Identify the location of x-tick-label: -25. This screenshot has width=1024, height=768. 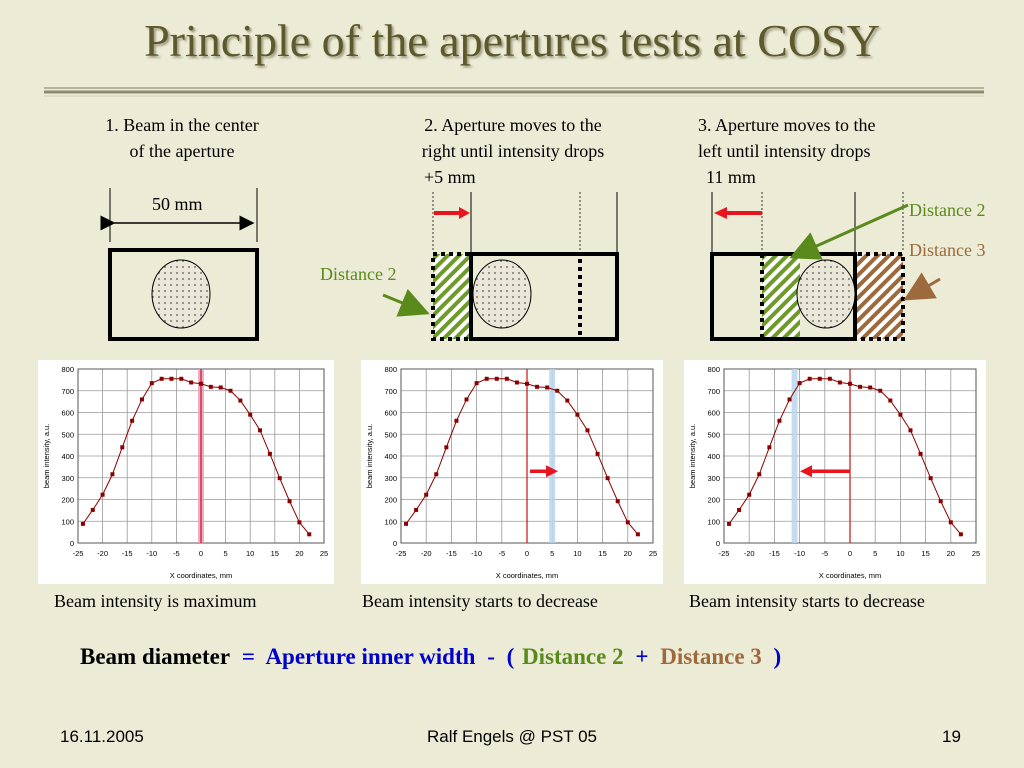
(724, 553).